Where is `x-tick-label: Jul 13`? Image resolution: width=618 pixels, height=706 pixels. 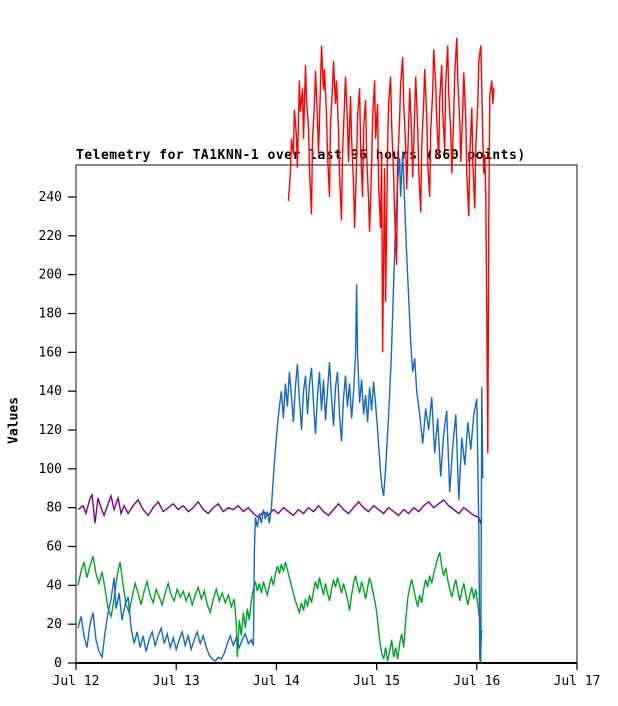 x-tick-label: Jul 13 is located at coordinates (176, 681).